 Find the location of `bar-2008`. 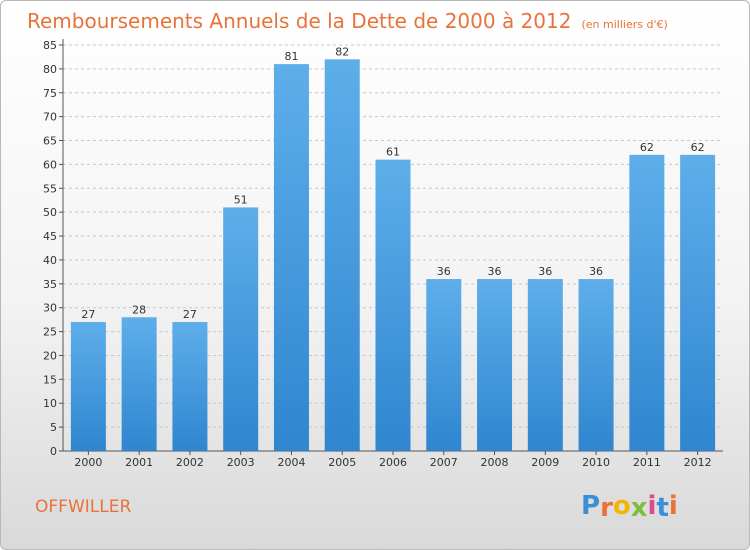

bar-2008 is located at coordinates (495, 365).